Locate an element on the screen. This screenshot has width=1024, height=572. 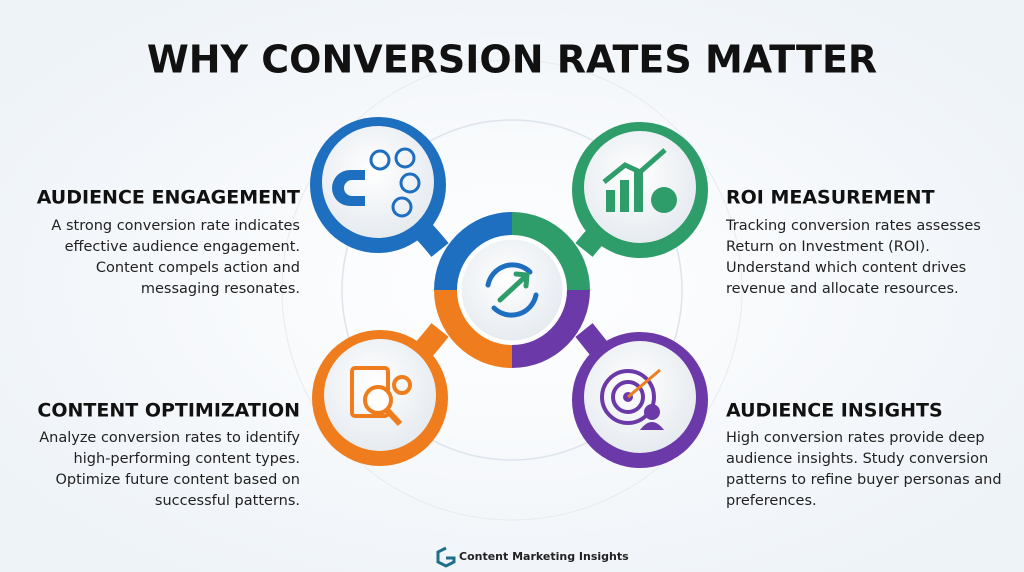
ring-blue is located at coordinates (473, 251).